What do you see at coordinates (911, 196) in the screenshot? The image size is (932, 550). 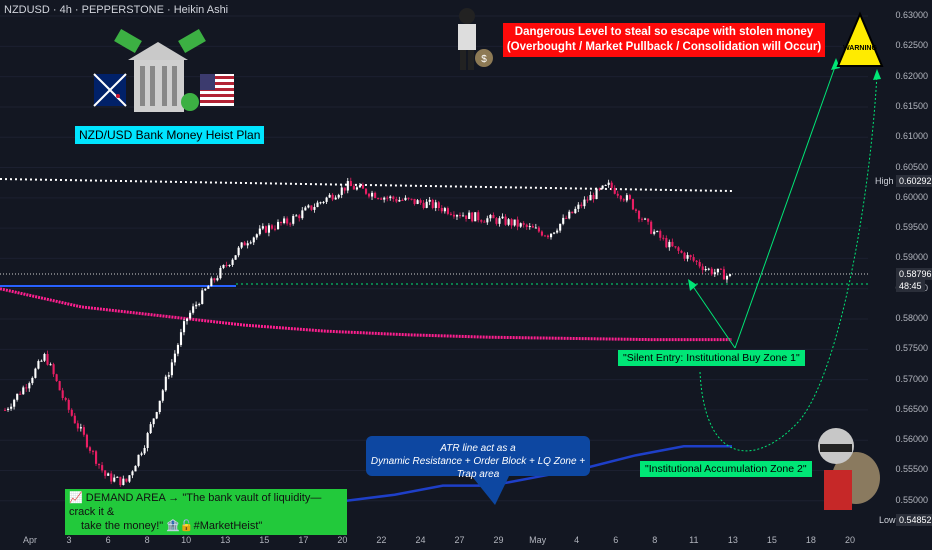 I see `y-tick-label: 0.60000` at bounding box center [911, 196].